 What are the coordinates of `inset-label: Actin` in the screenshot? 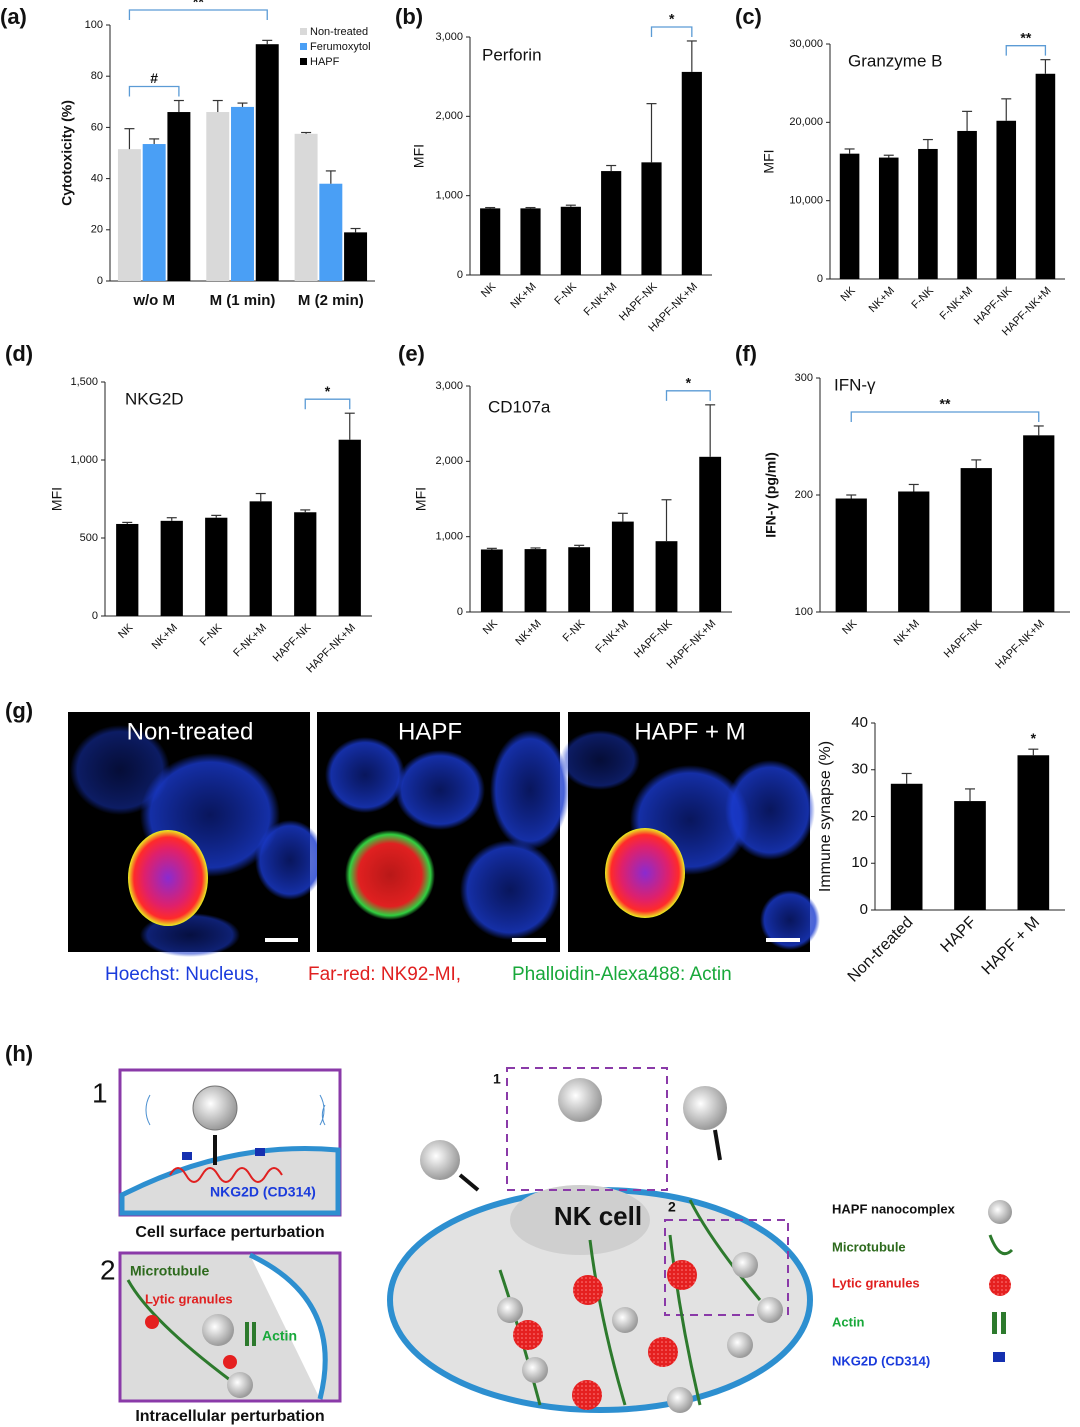 It's located at (279, 1336).